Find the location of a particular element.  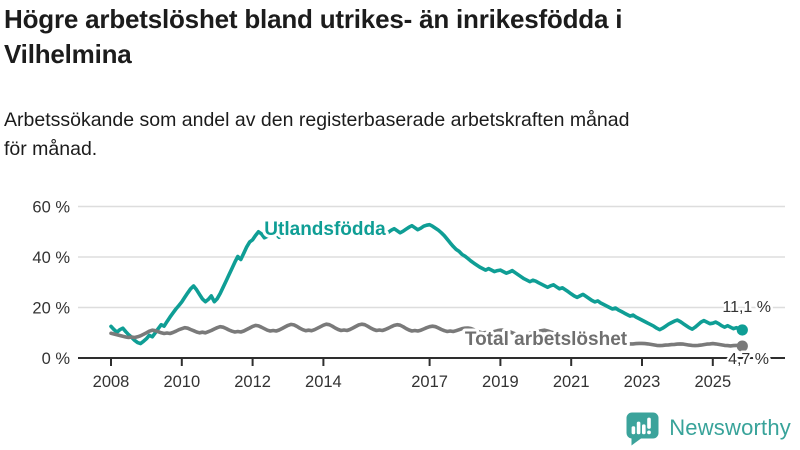

newsworthy-brand: Newsworthy is located at coordinates (707, 428).